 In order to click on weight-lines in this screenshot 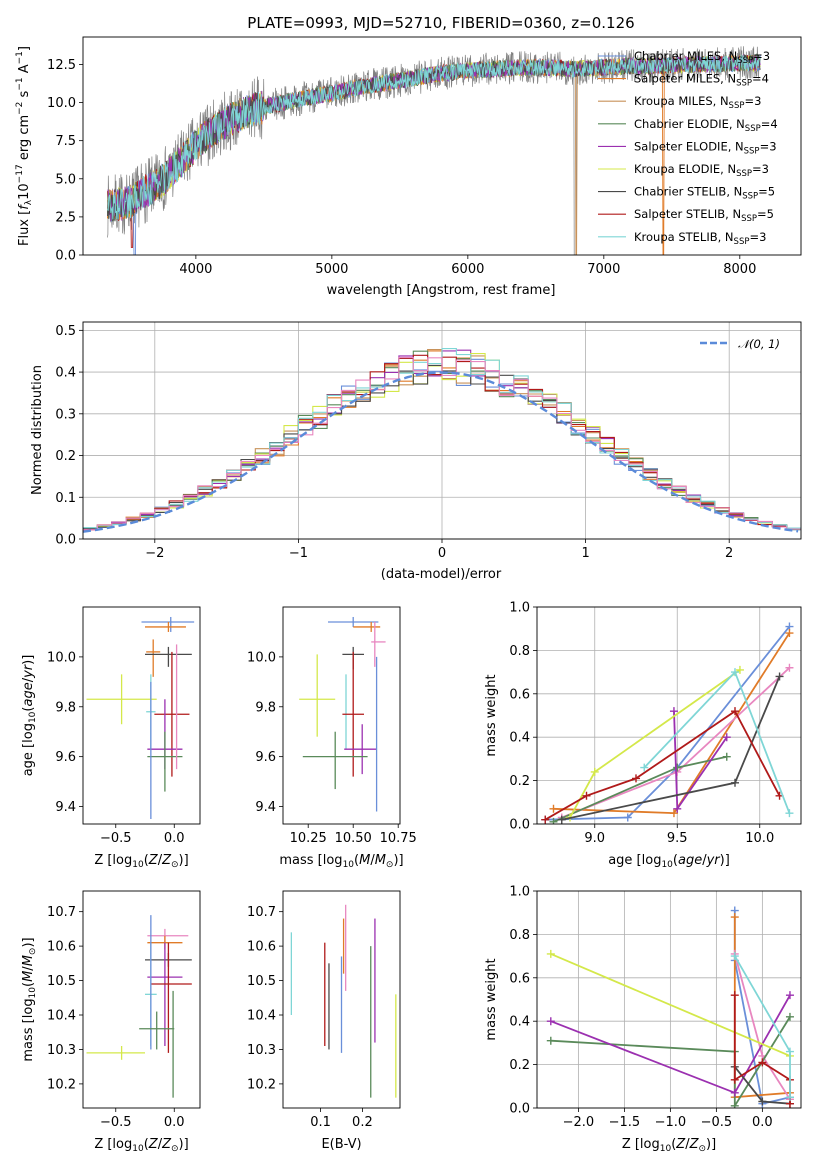, I will do `click(667, 723)`.